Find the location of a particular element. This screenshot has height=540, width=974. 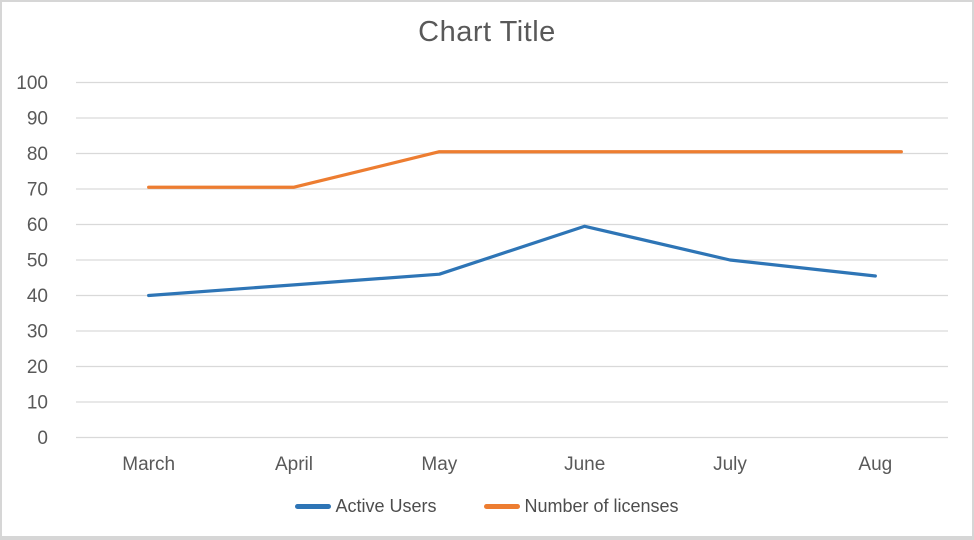

legend: Active Users Number of licenses is located at coordinates (487, 506).